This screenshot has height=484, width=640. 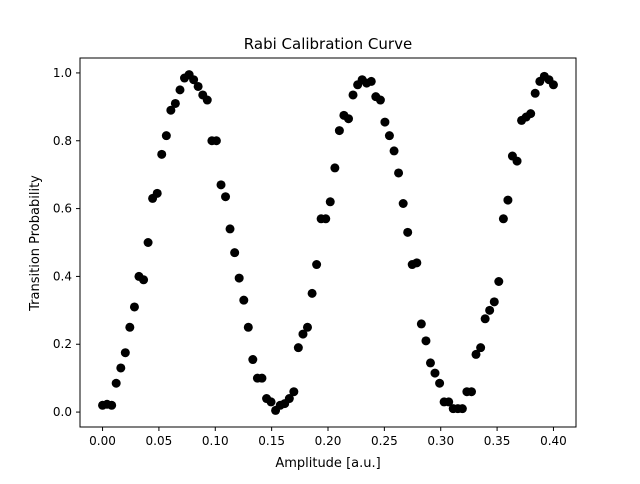 I want to click on x-tick-label: 0.20, so click(x=328, y=441).